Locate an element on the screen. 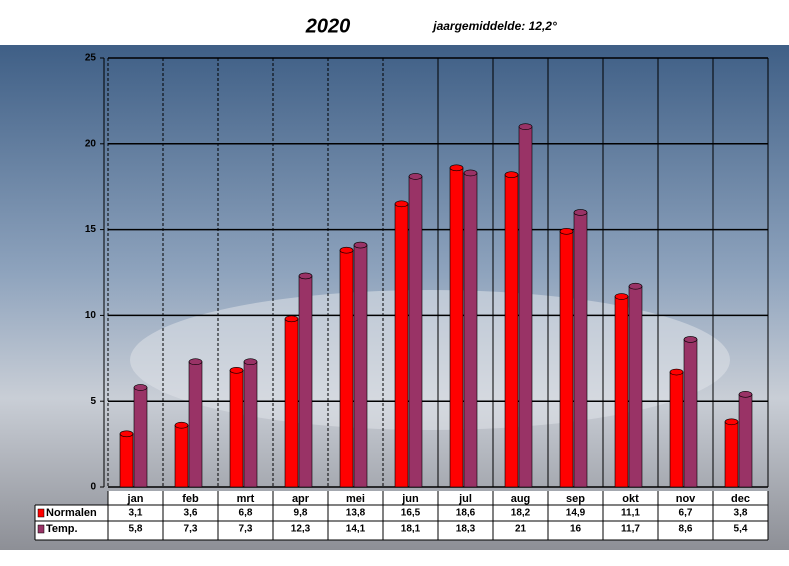  x-tick-label: feb is located at coordinates (190, 499).